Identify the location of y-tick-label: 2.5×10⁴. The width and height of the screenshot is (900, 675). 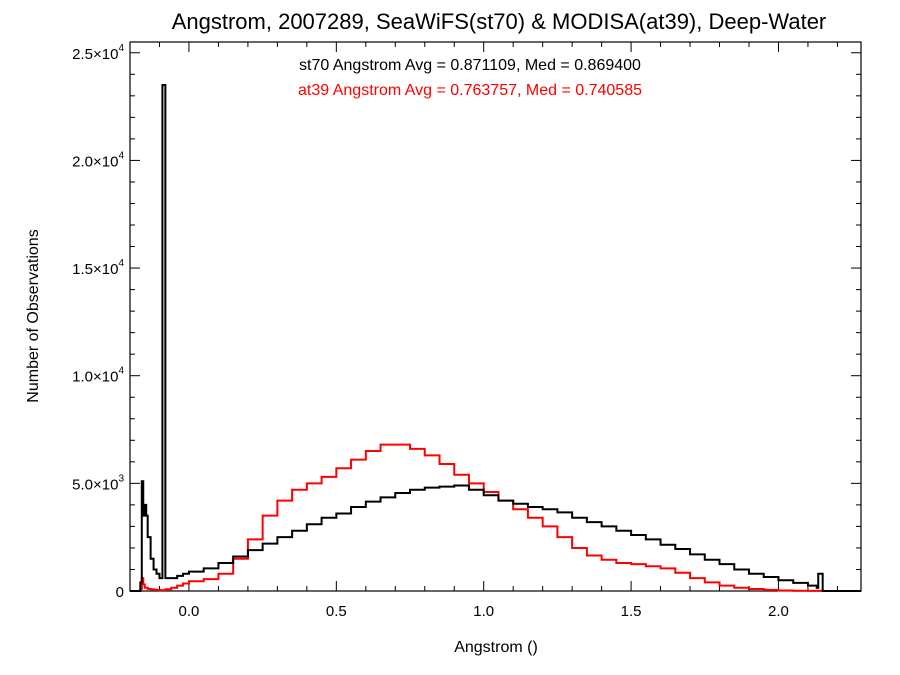
(98, 53).